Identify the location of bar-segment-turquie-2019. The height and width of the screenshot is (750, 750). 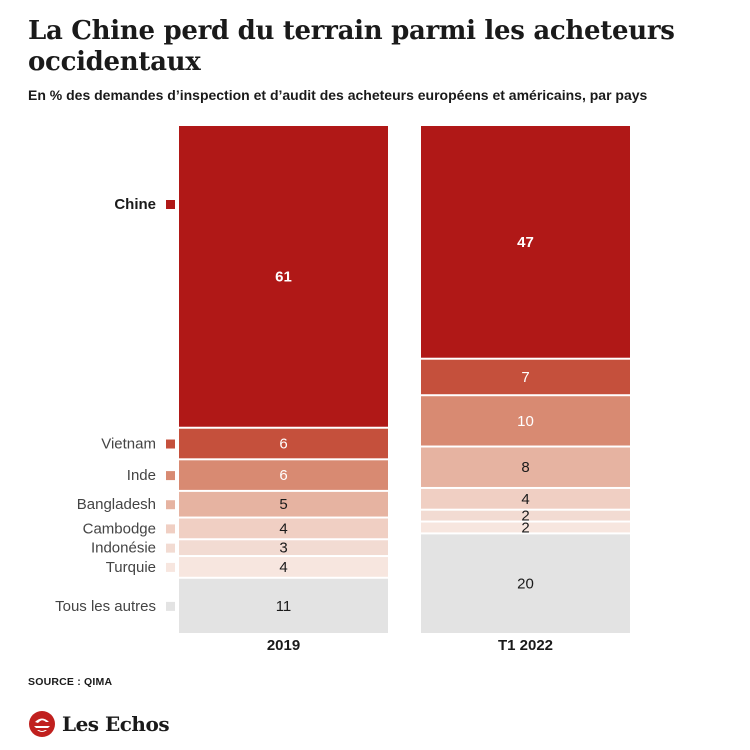
(283, 567).